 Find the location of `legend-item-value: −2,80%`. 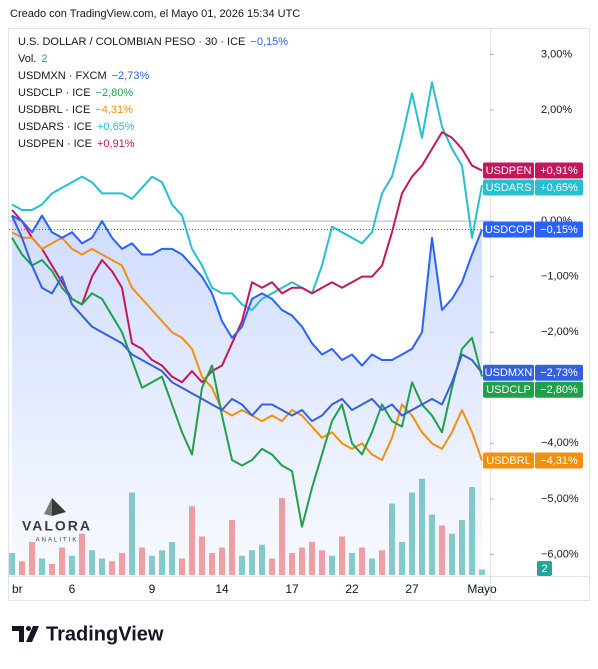

legend-item-value: −2,80% is located at coordinates (115, 93).